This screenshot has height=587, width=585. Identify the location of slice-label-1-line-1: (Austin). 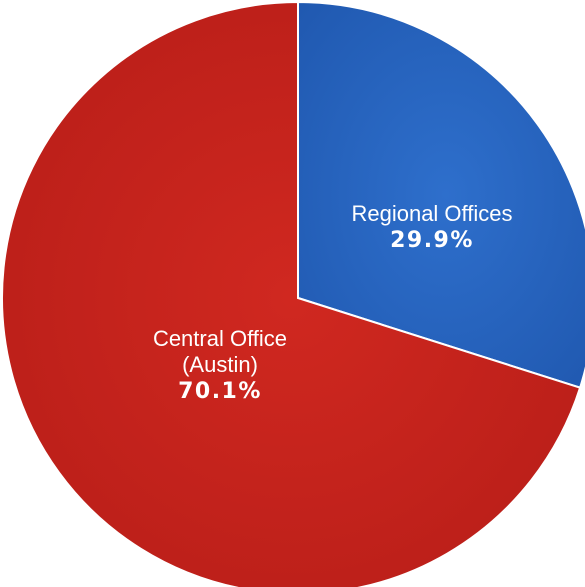
(220, 364).